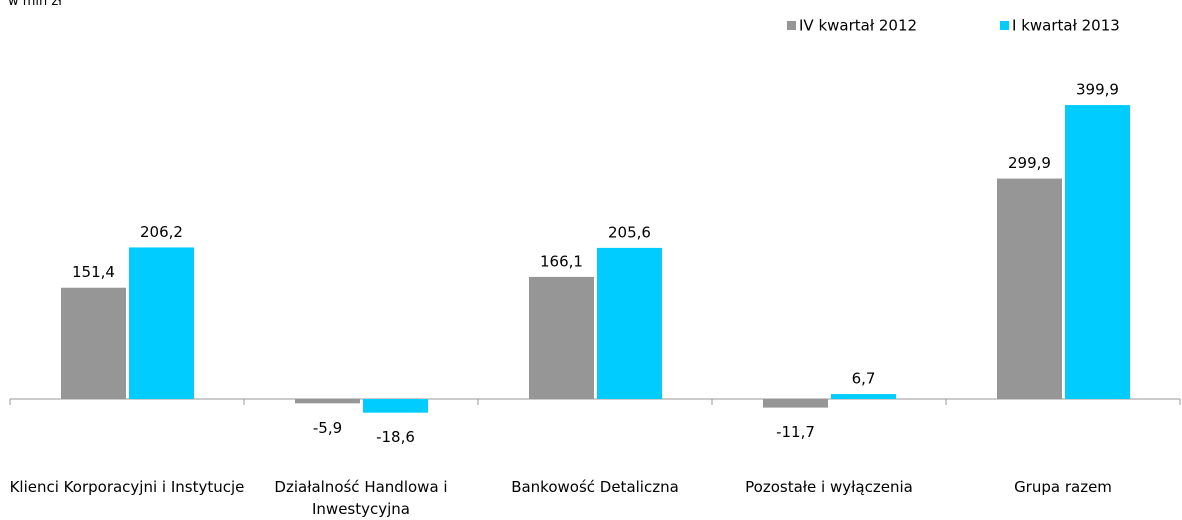 The image size is (1182, 520). Describe the element at coordinates (864, 379) in the screenshot. I see `value-label: 6,7` at that location.